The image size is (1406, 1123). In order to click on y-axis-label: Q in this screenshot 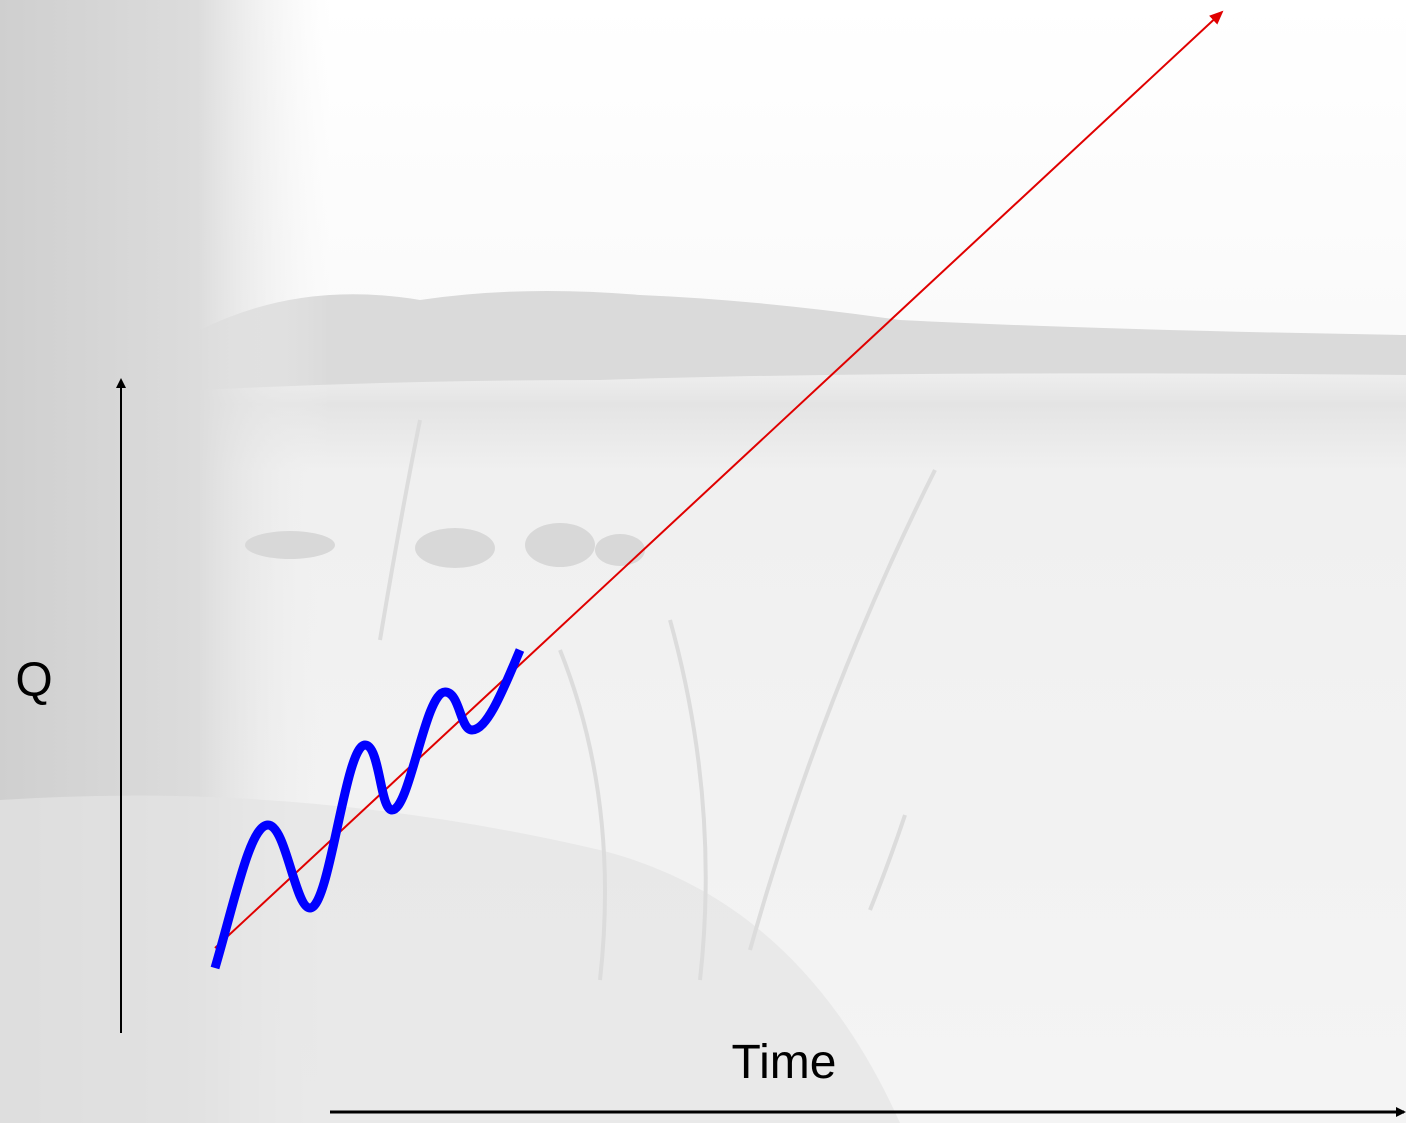, I will do `click(33, 680)`.